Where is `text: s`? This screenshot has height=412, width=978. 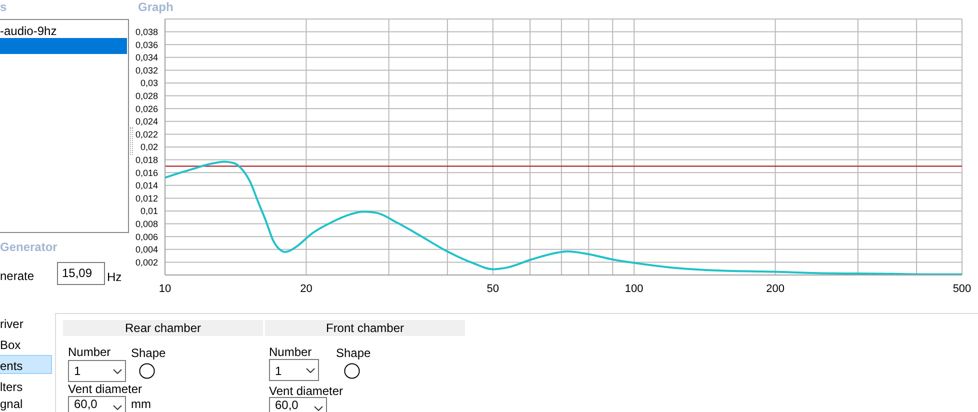
text: s is located at coordinates (3, 7).